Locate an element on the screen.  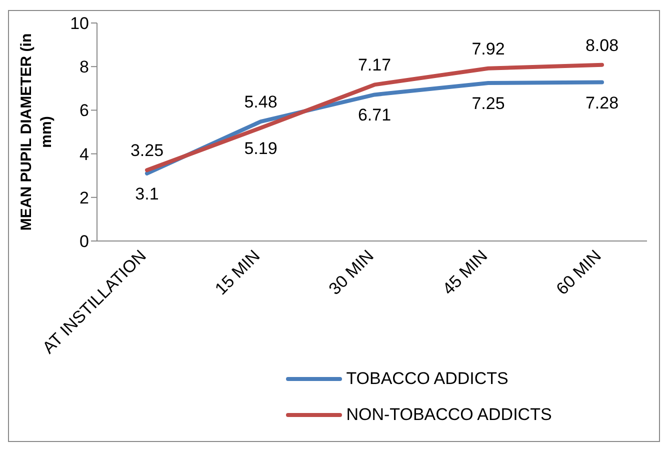
y-tick-label: 10 is located at coordinates (79, 24).